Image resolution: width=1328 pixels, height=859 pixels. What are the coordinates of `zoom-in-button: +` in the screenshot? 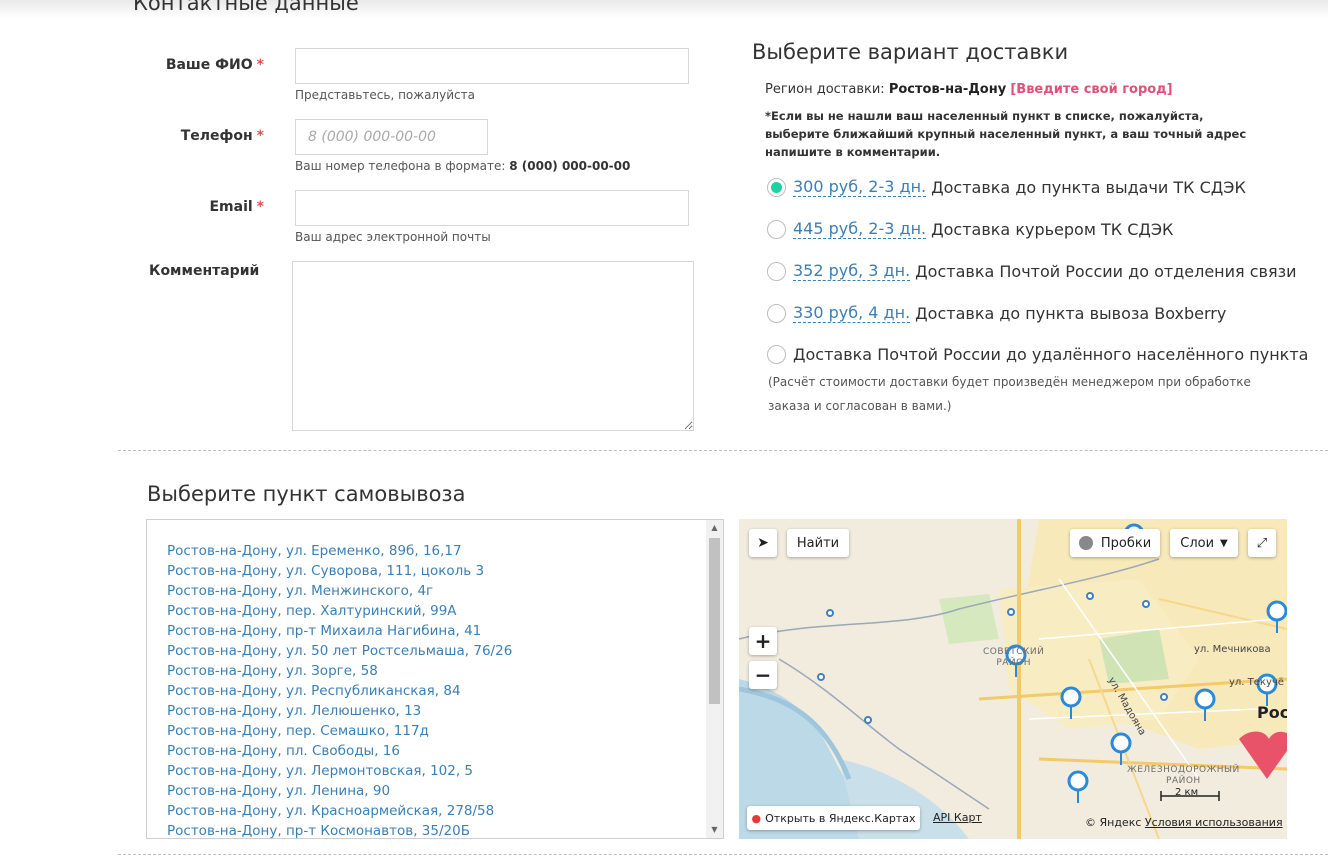 It's located at (763, 641).